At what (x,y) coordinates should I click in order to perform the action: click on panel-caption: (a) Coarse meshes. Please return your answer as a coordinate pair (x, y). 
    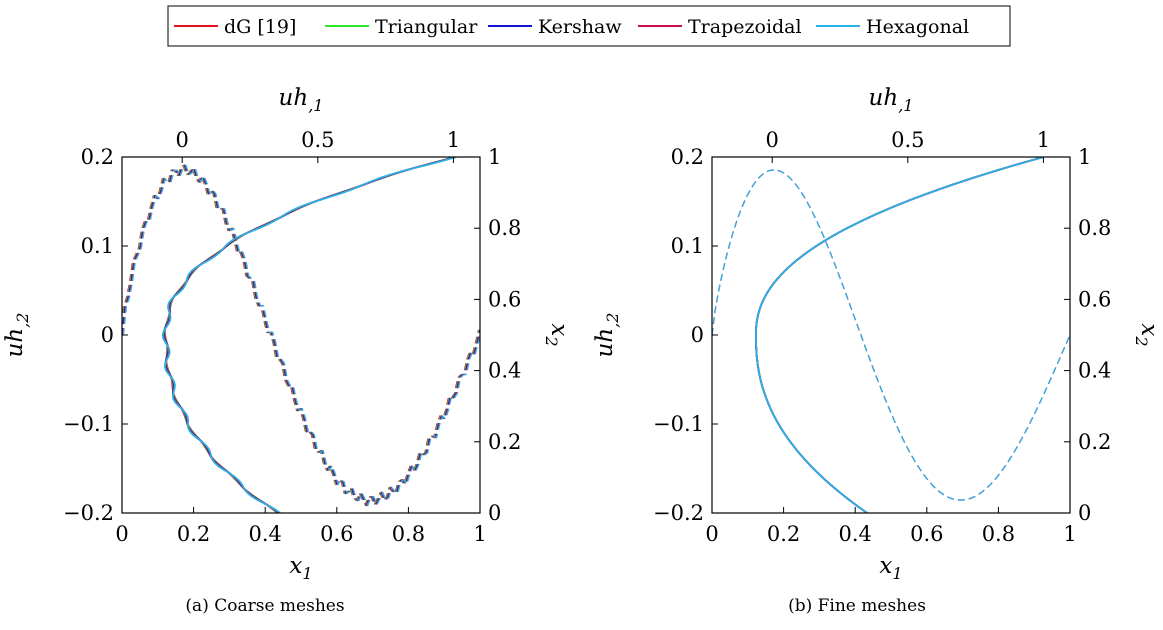
    Looking at the image, I should click on (264, 606).